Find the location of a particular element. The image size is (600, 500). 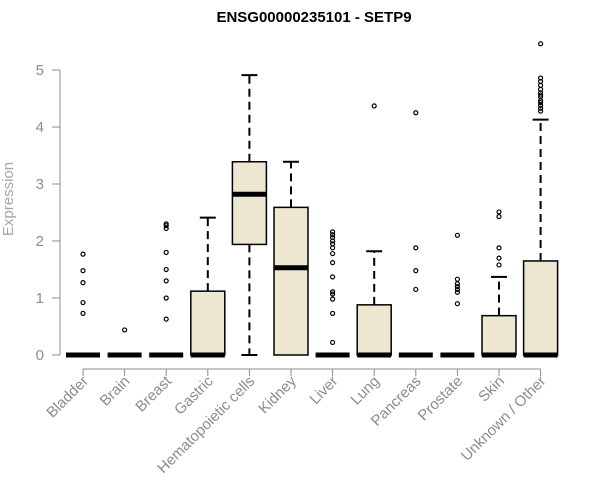

y-tick-label: 5 is located at coordinates (40, 70).